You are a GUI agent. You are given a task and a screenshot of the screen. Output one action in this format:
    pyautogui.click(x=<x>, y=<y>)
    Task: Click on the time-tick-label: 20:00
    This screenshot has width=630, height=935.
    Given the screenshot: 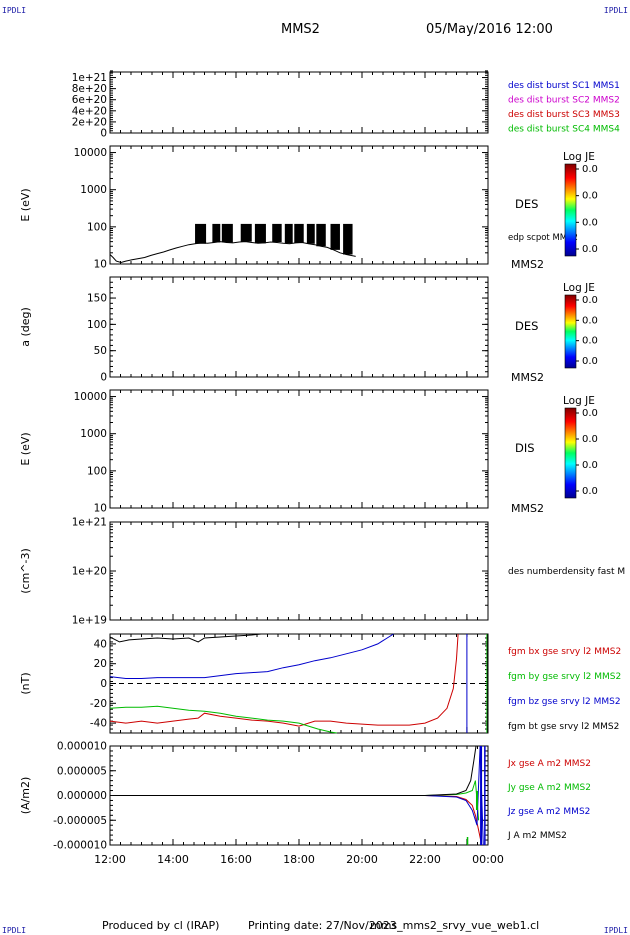 What is the action you would take?
    pyautogui.click(x=362, y=859)
    